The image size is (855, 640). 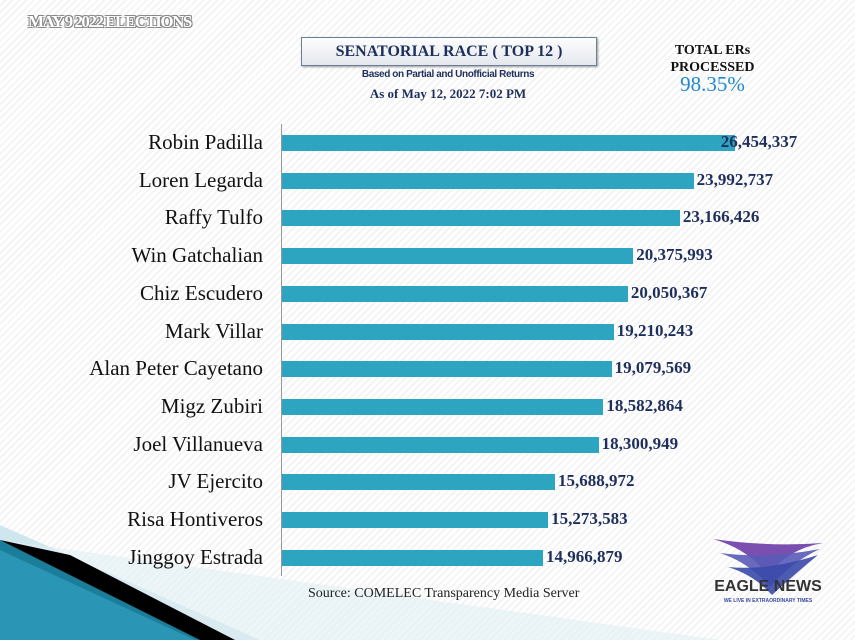 What do you see at coordinates (198, 443) in the screenshot?
I see `category-label: Joel Villanueva` at bounding box center [198, 443].